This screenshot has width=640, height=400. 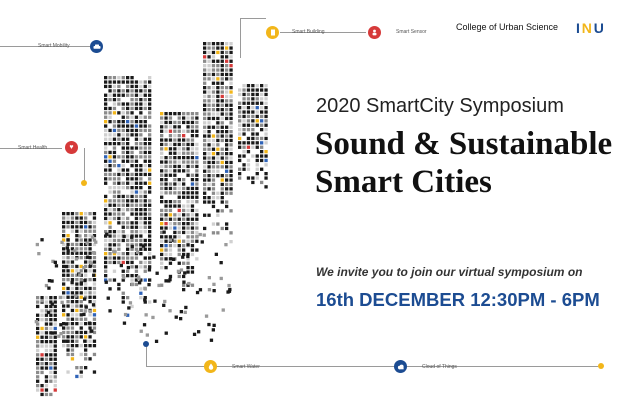 What do you see at coordinates (45, 46) in the screenshot?
I see `connector-line` at bounding box center [45, 46].